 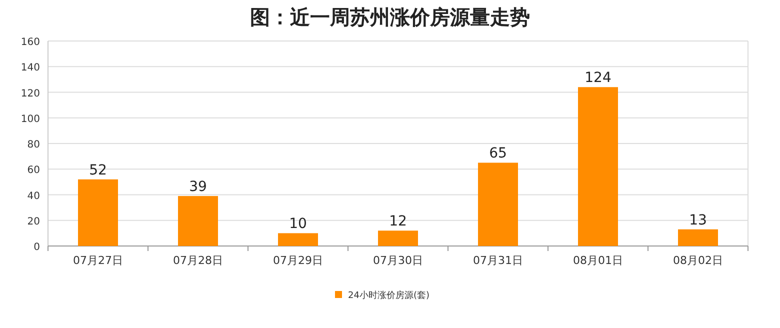 What do you see at coordinates (398, 222) in the screenshot?
I see `data-label: 12` at bounding box center [398, 222].